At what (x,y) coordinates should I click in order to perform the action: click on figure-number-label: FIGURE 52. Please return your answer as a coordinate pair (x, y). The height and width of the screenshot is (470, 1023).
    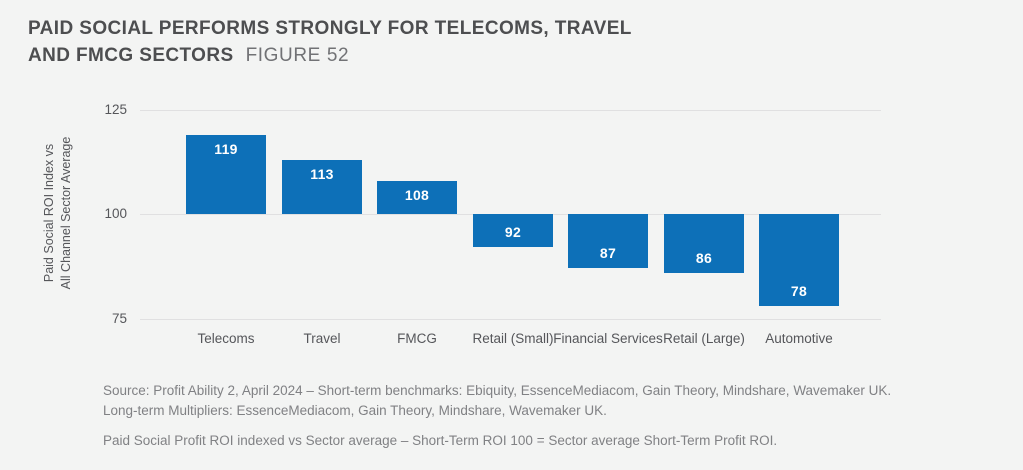
    Looking at the image, I should click on (297, 55).